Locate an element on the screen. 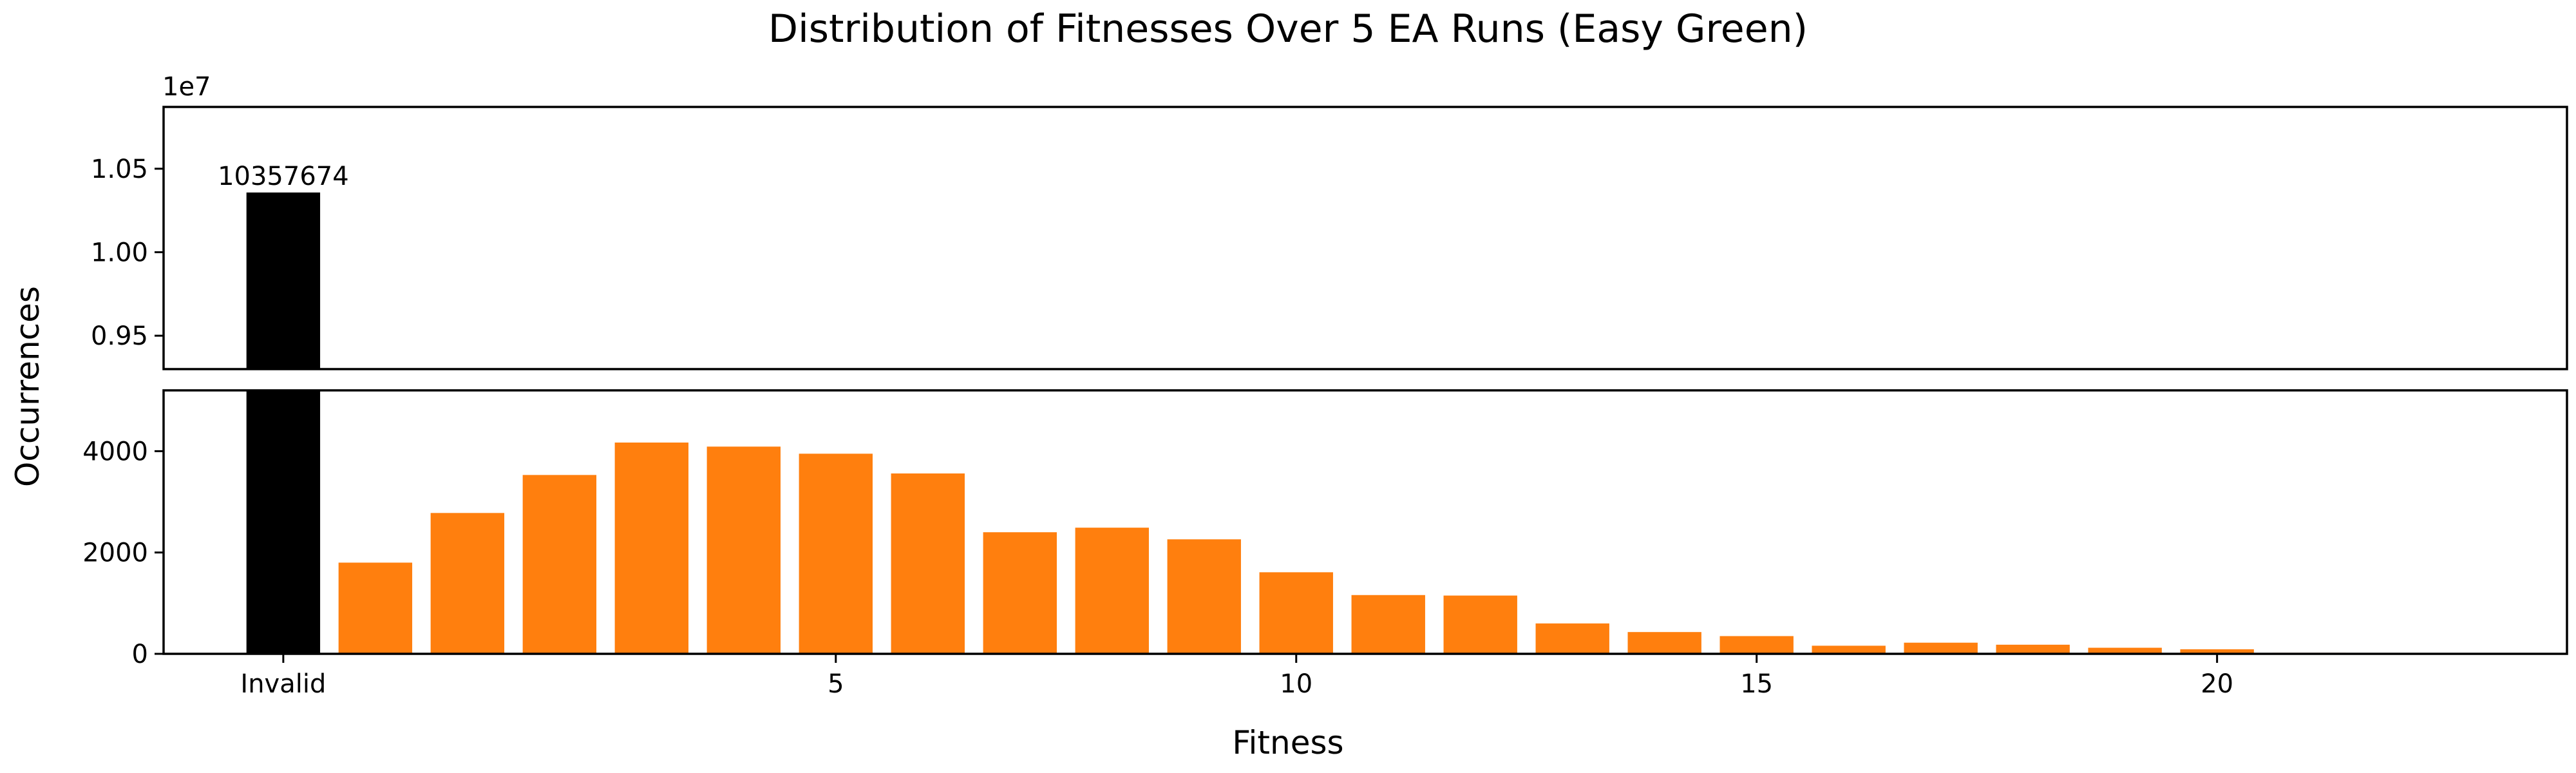 The height and width of the screenshot is (773, 2576). xtick-label: 10 is located at coordinates (1296, 684).